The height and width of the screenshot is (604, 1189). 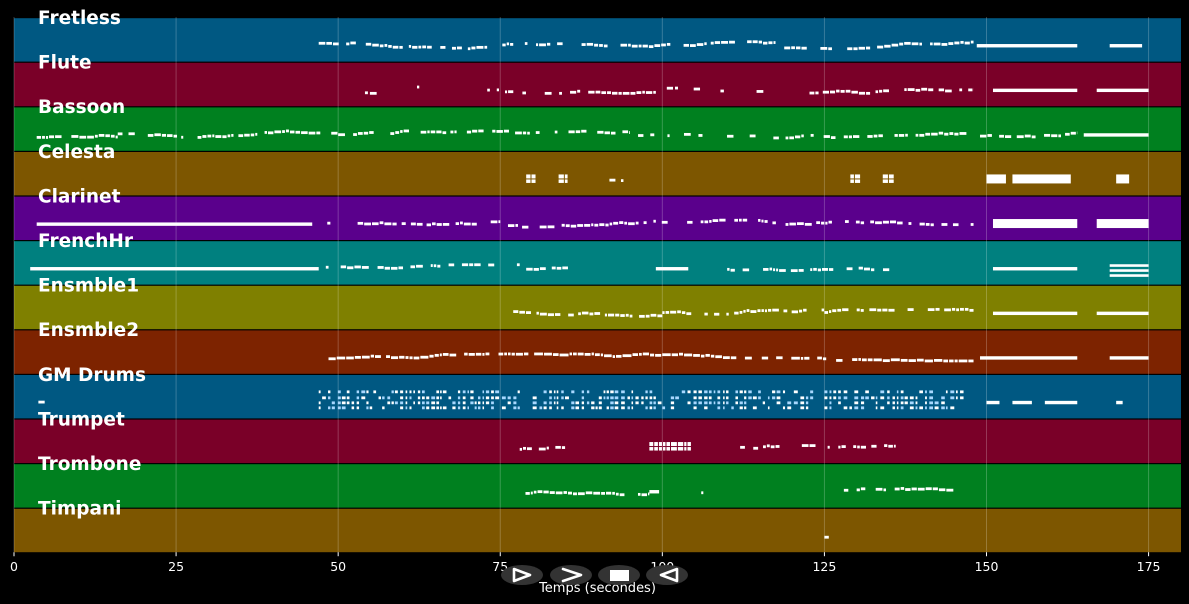 What do you see at coordinates (571, 575) in the screenshot?
I see `next-button` at bounding box center [571, 575].